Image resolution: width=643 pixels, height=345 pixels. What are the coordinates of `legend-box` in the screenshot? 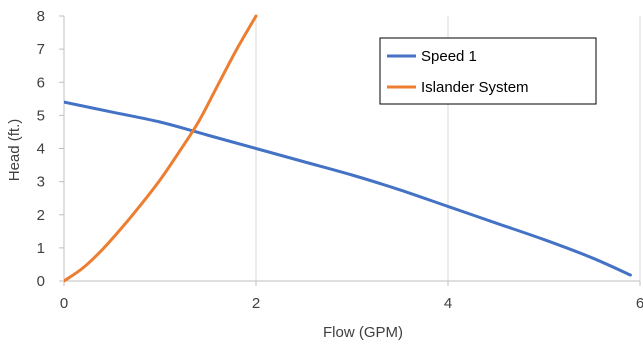 It's located at (488, 71).